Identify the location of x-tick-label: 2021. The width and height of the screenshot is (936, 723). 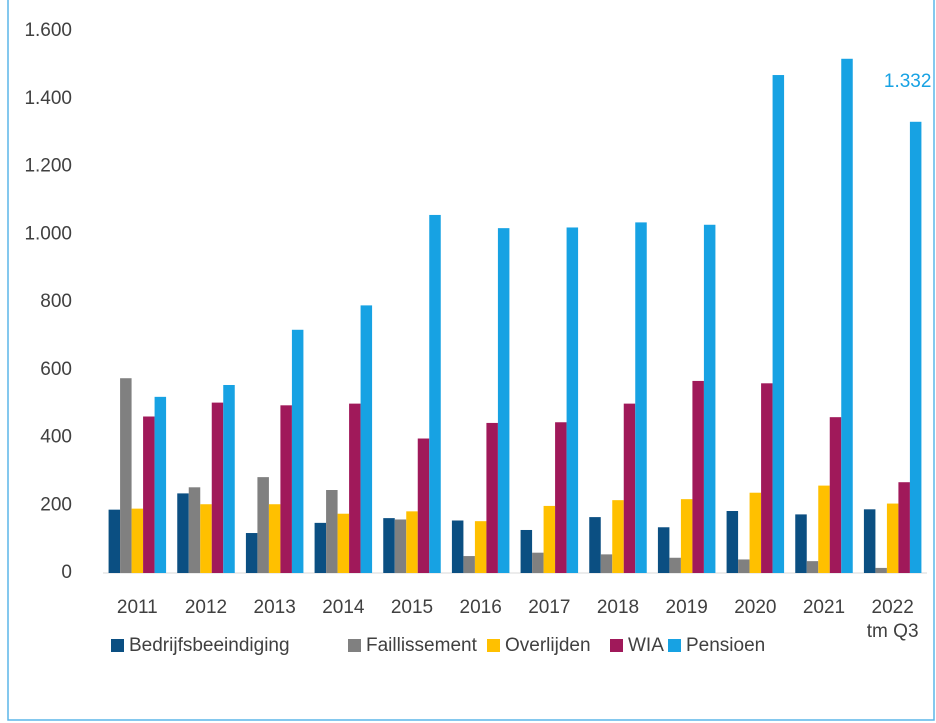
(824, 607).